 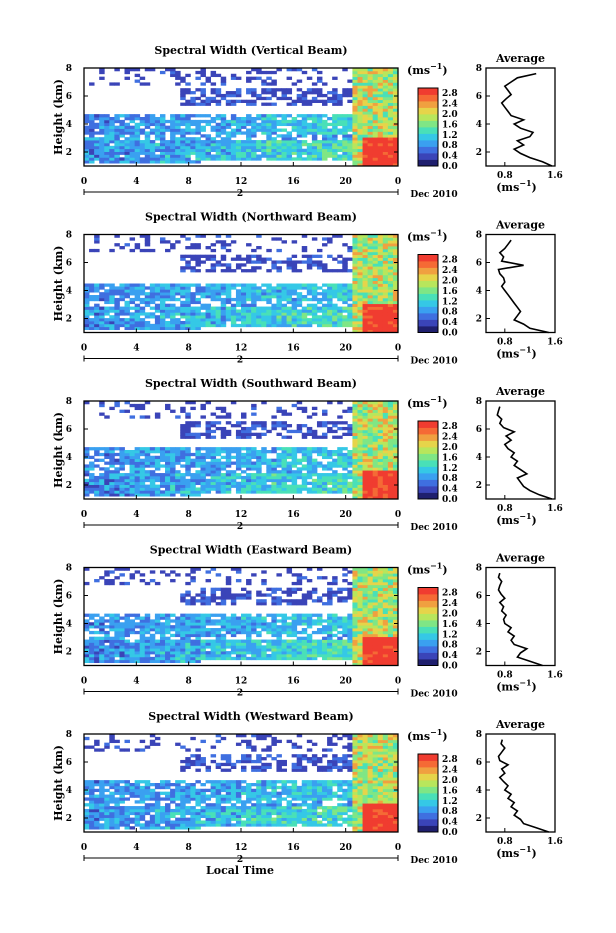 I want to click on colorbar-tick-label: 0.8, so click(x=450, y=313).